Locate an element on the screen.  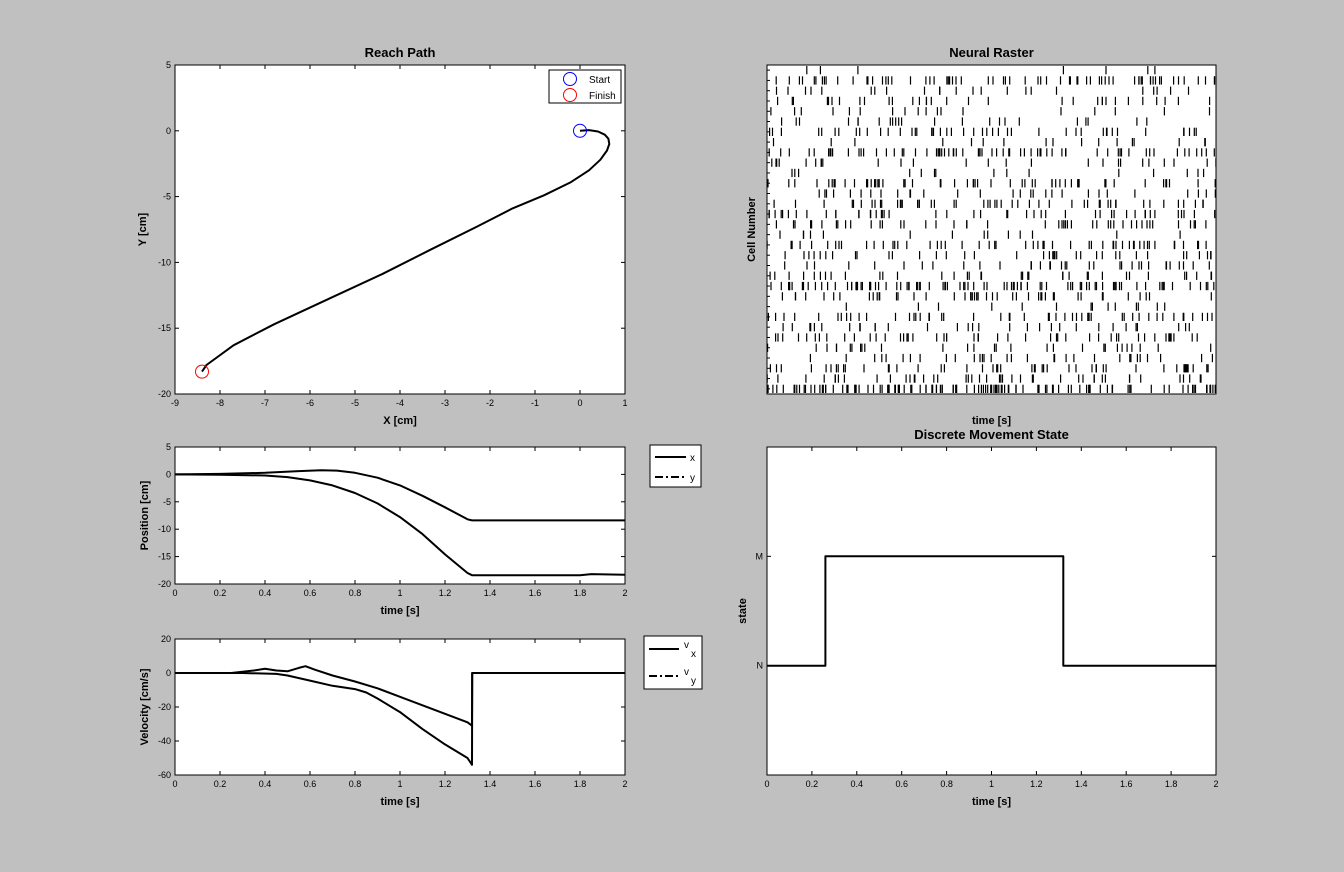
position-xtick-label: 0.8 is located at coordinates (355, 593).